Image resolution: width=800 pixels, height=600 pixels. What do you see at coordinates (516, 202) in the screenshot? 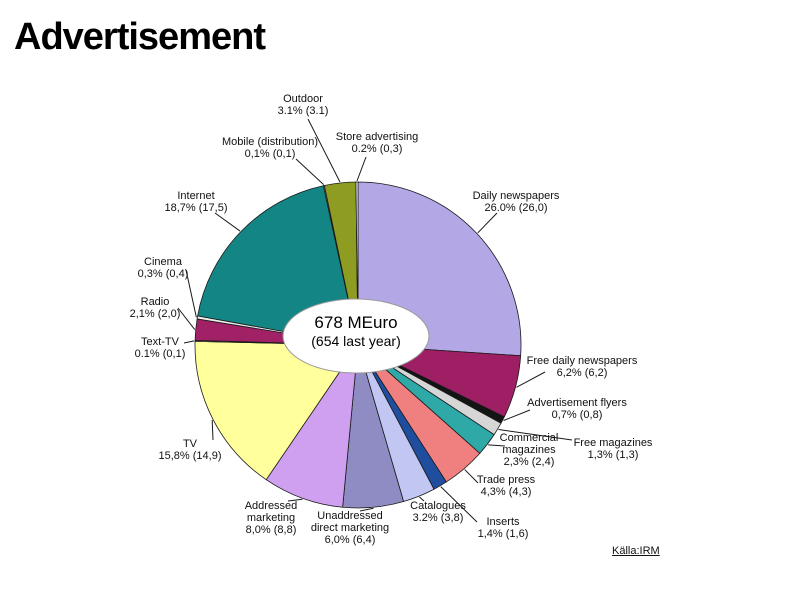
I see `slice-label-daily-newspapers: Daily newspapers 26.0% (26,0)` at bounding box center [516, 202].